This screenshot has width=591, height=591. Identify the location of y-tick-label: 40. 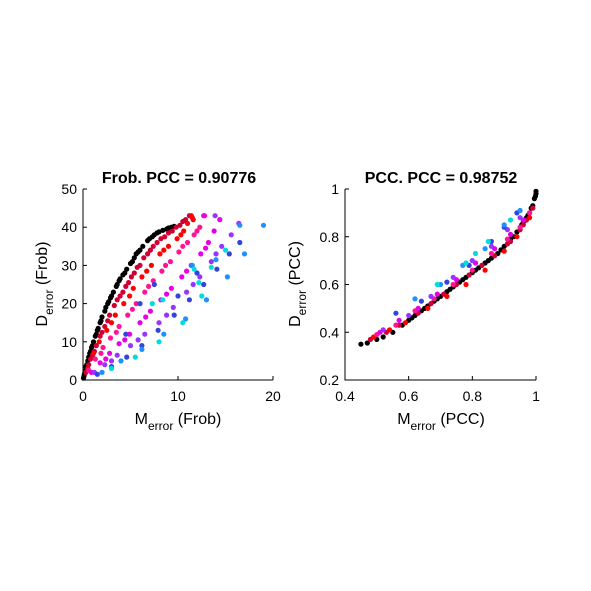
(69, 227).